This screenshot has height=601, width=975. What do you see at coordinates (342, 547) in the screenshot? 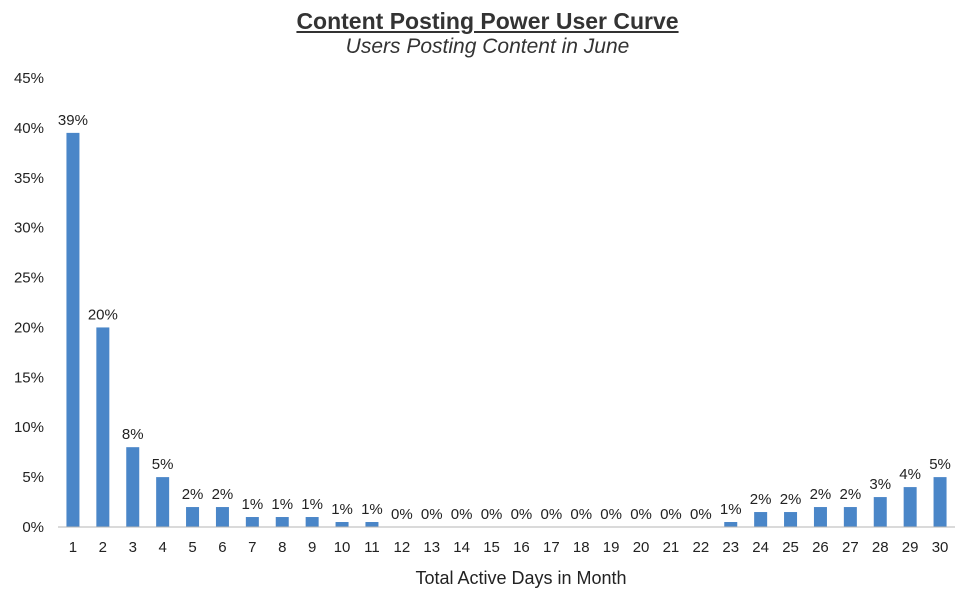
I see `x-tick-label: 10` at bounding box center [342, 547].